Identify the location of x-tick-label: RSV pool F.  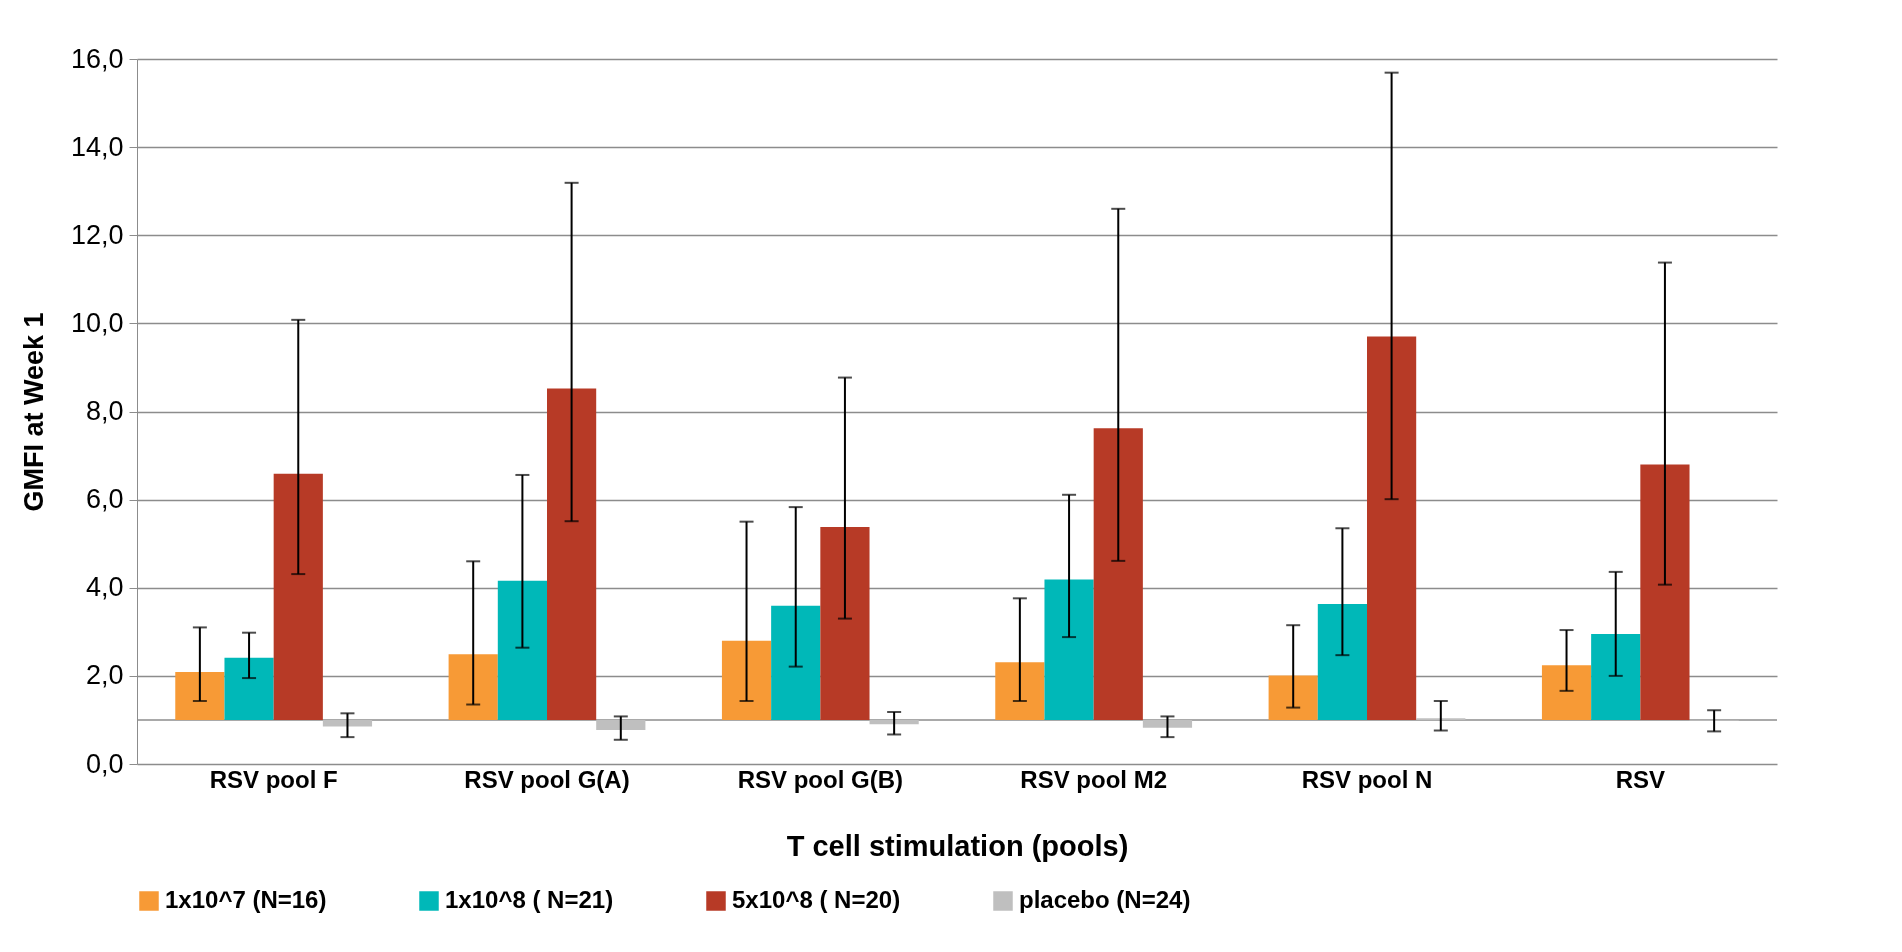
(273, 779).